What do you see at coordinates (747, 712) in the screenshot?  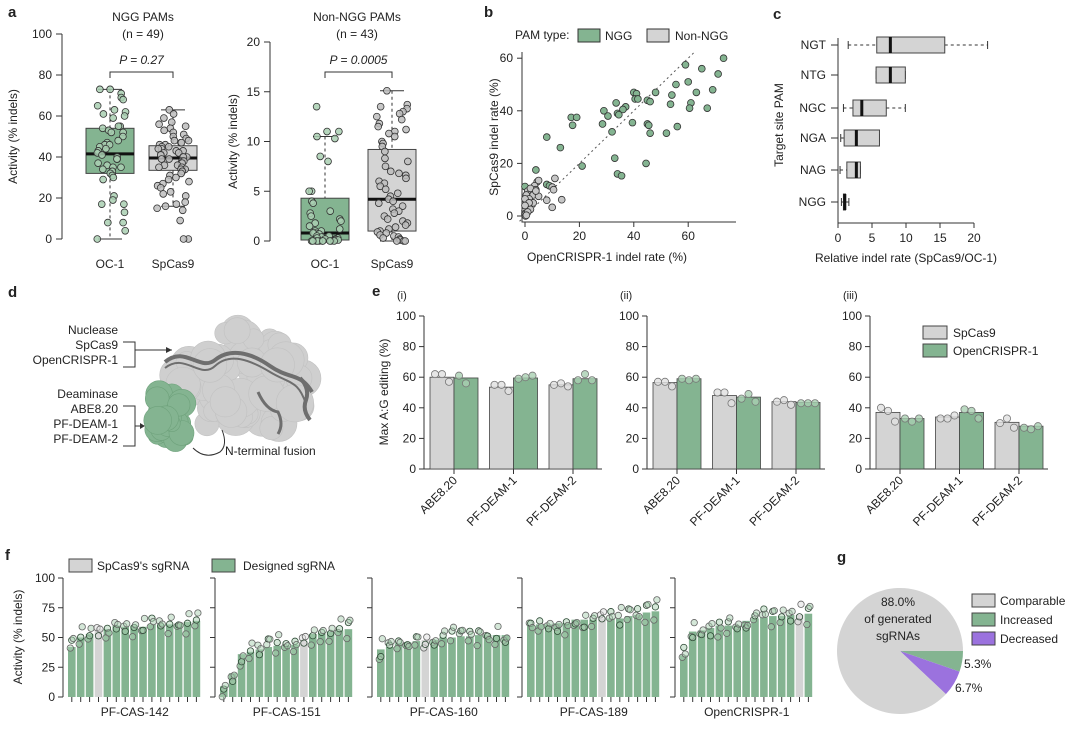 I see `protein-name-label: OpenCRISPR-1` at bounding box center [747, 712].